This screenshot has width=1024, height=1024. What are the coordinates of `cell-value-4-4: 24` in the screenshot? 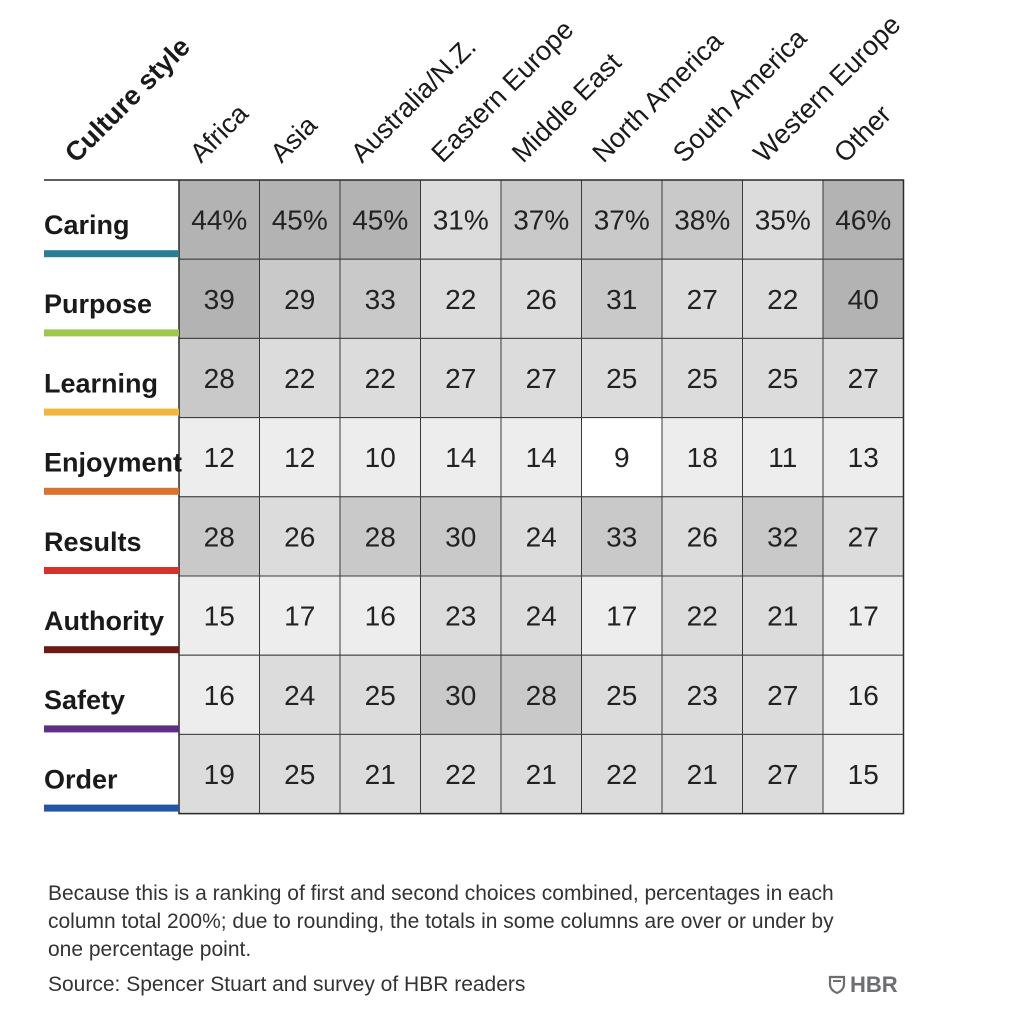 It's located at (541, 536).